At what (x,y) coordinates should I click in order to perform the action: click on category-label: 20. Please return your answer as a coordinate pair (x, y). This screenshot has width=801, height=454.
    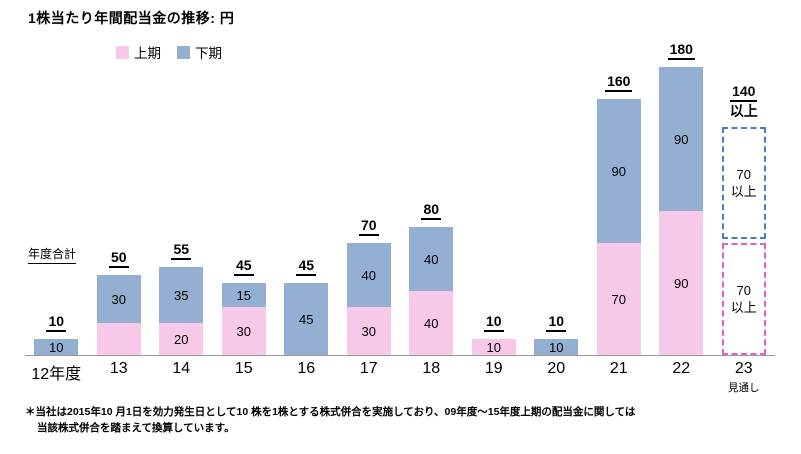
    Looking at the image, I should click on (556, 368).